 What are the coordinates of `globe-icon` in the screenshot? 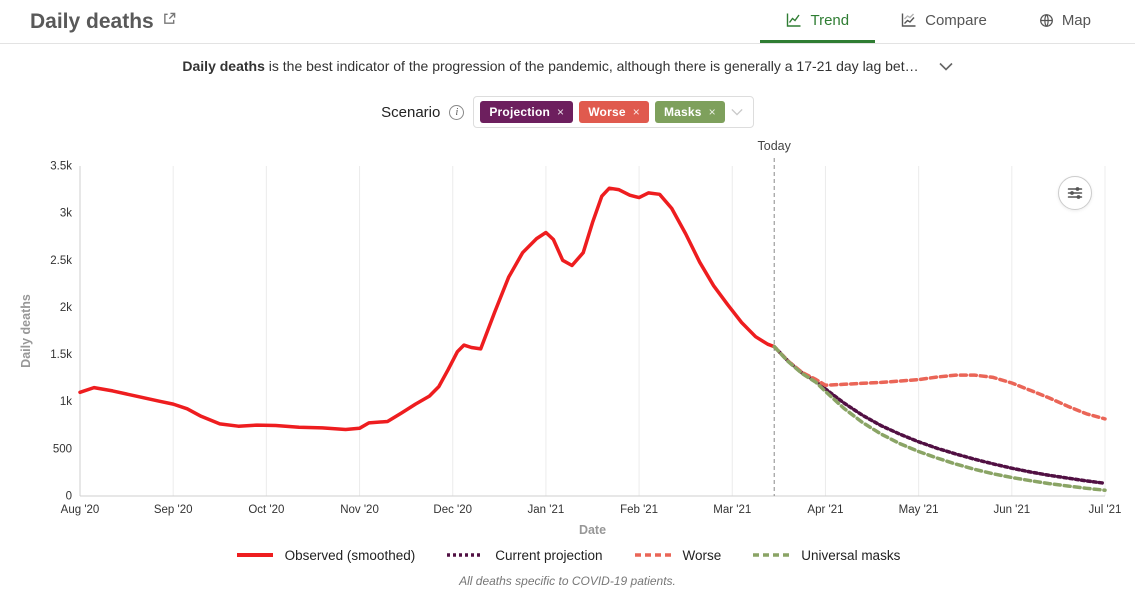 It's located at (1046, 20).